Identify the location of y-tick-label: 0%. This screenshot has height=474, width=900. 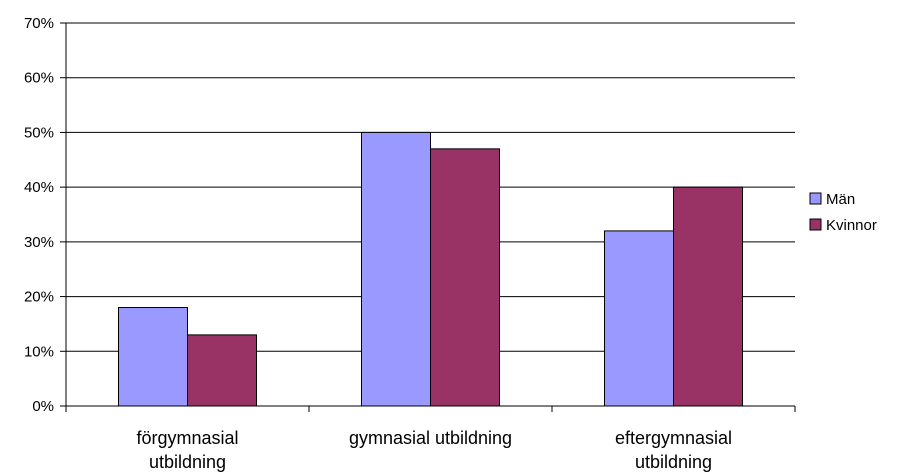
(43, 406).